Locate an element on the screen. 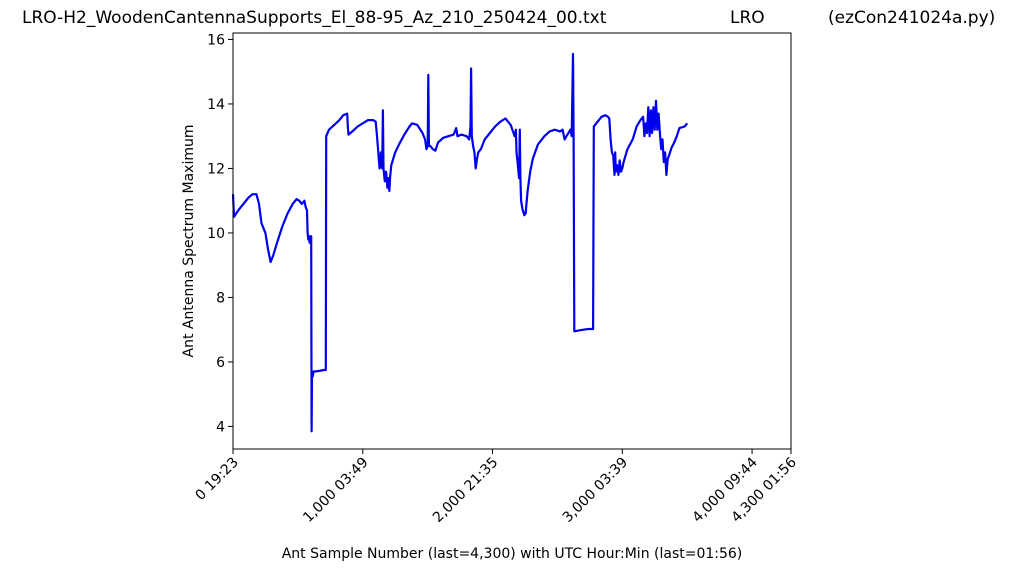 The image size is (1024, 575). y-tick-label: 14 is located at coordinates (216, 105).